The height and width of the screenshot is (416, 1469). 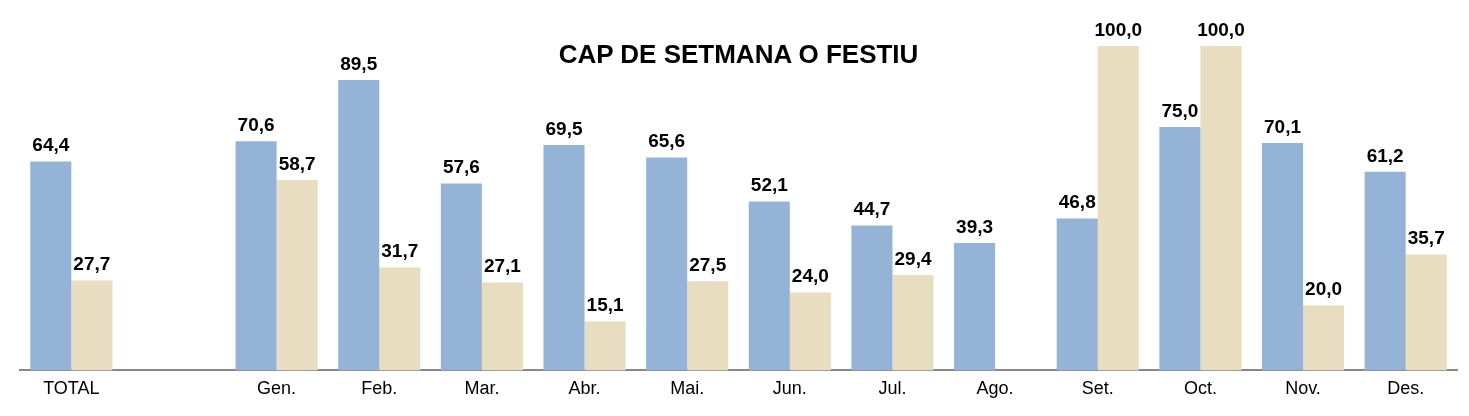 What do you see at coordinates (1426, 238) in the screenshot?
I see `data-label: 35,7` at bounding box center [1426, 238].